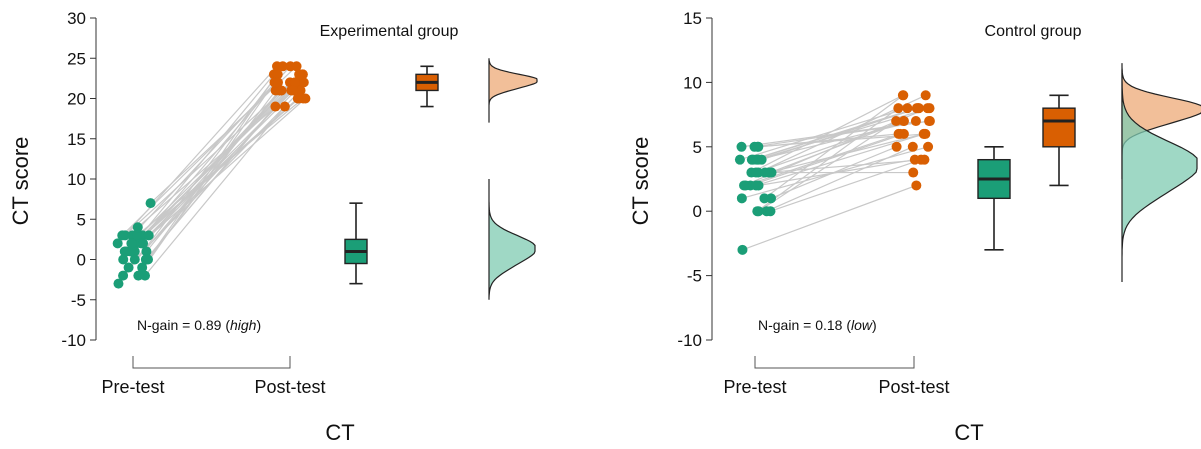  Describe the element at coordinates (183, 325) in the screenshot. I see `n-gain-prefix: N-gain = 0.89 (` at that location.